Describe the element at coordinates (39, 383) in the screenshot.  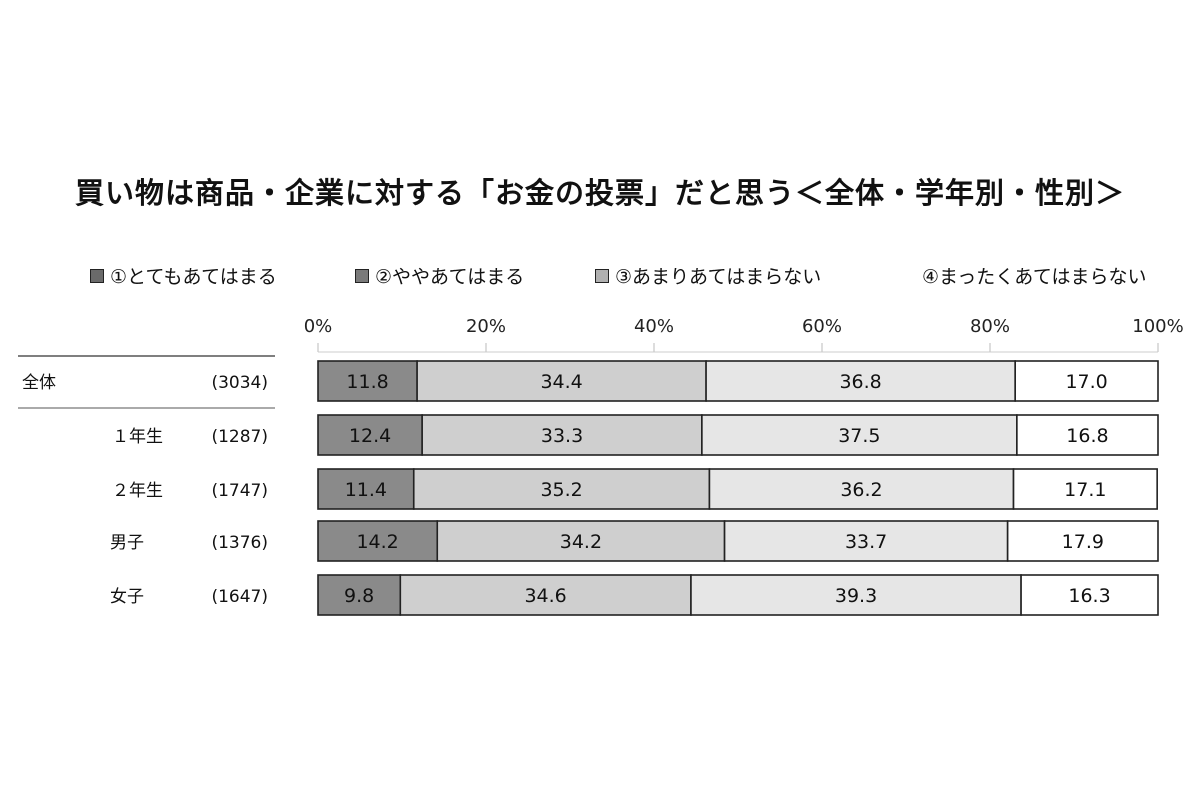
I see `category-label: 全体` at that location.